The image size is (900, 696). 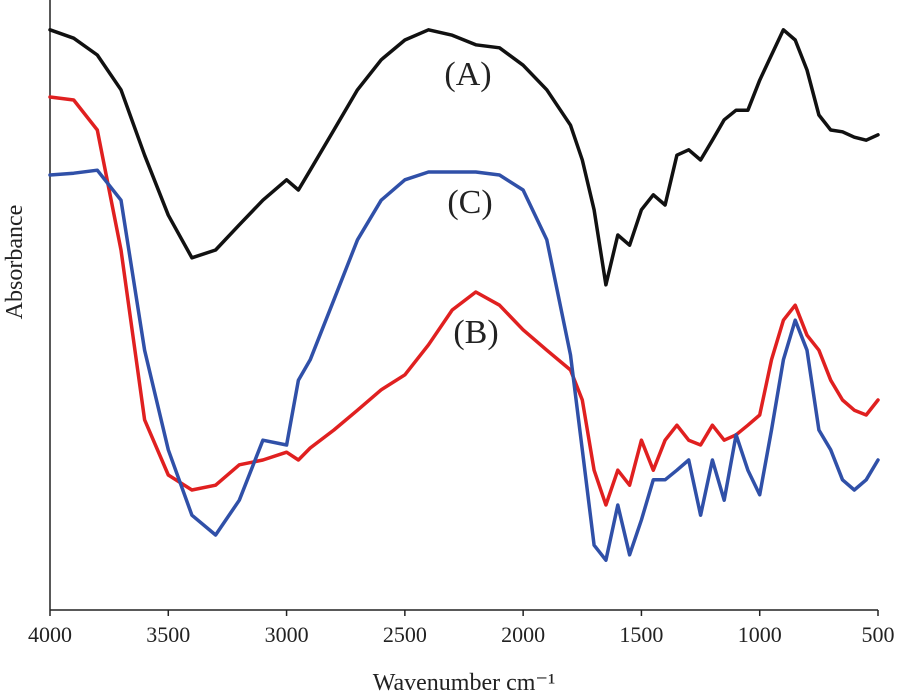 I want to click on x-tick-label: 1000, so click(x=760, y=634).